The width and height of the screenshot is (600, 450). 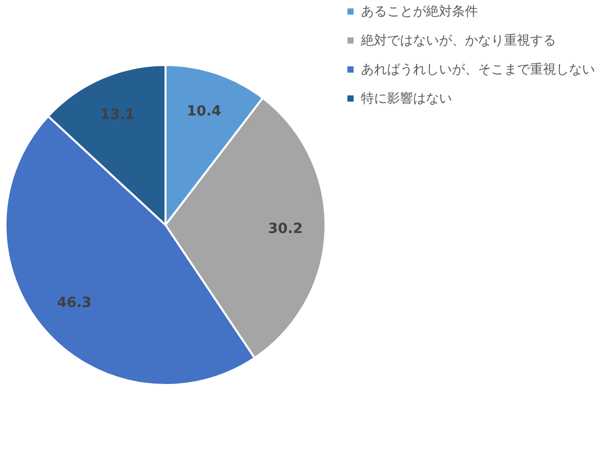 What do you see at coordinates (204, 111) in the screenshot?
I see `data-label: 10.4` at bounding box center [204, 111].